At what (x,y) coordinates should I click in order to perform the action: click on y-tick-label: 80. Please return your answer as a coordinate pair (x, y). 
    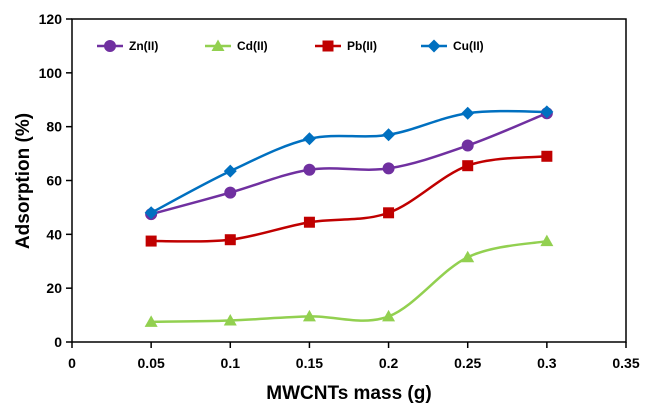
    Looking at the image, I should click on (54, 127).